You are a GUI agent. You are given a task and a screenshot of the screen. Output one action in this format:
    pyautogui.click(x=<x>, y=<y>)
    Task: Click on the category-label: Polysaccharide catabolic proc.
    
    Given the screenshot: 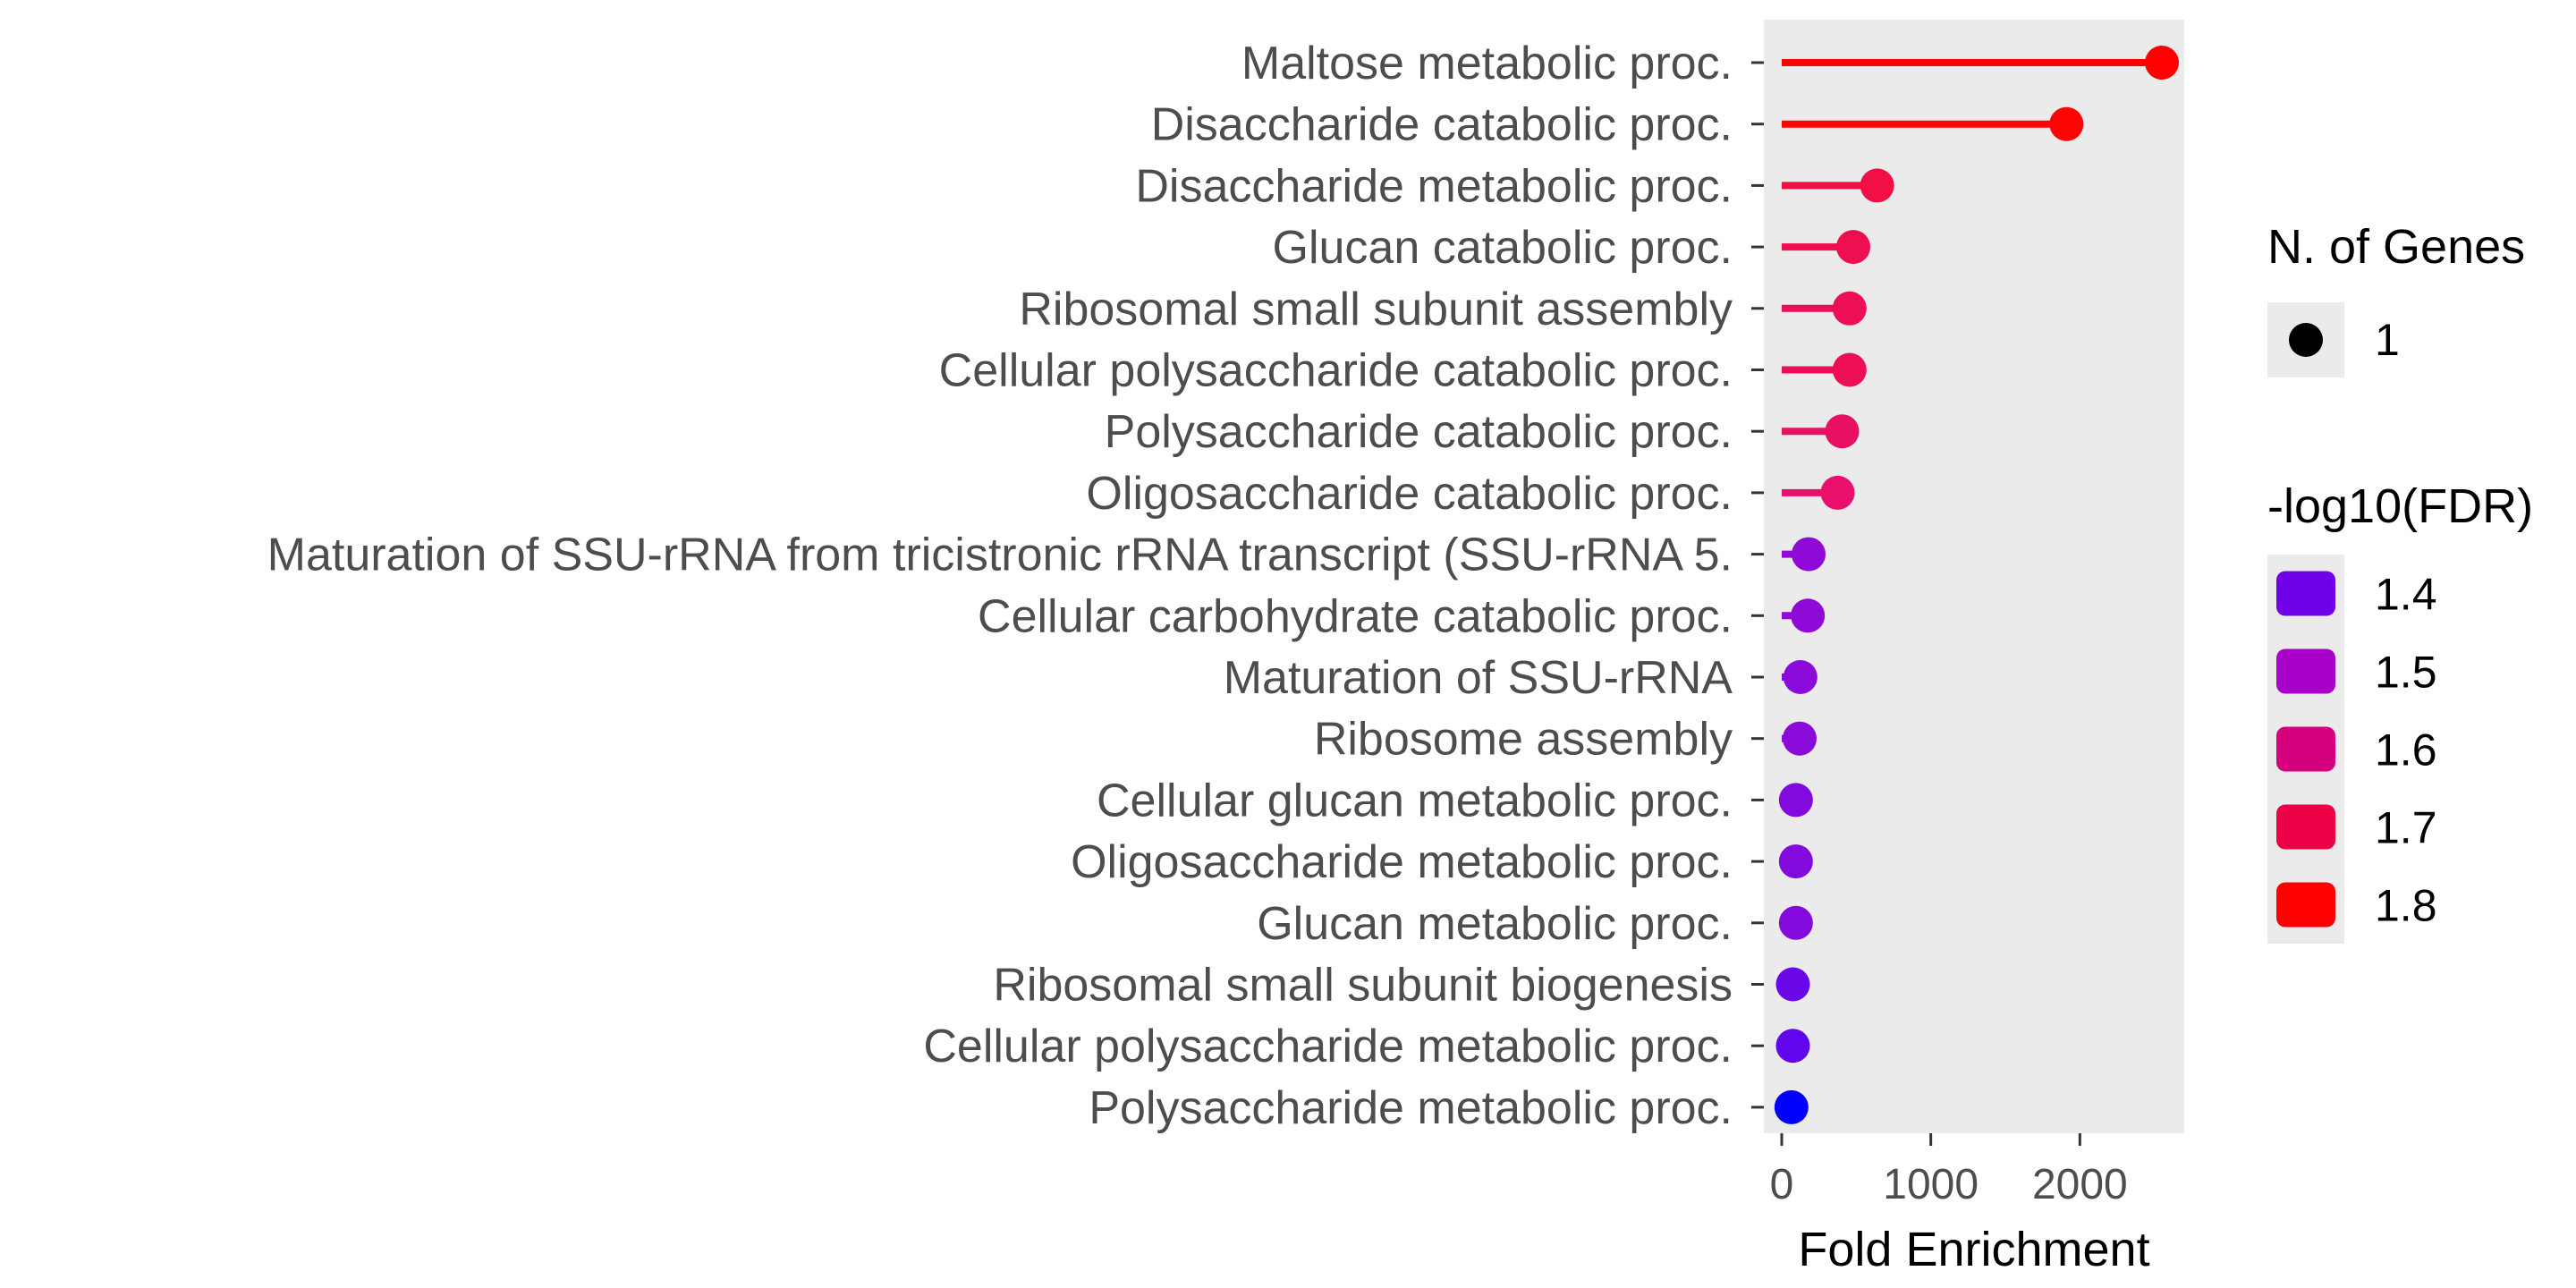 What is the action you would take?
    pyautogui.click(x=1419, y=432)
    